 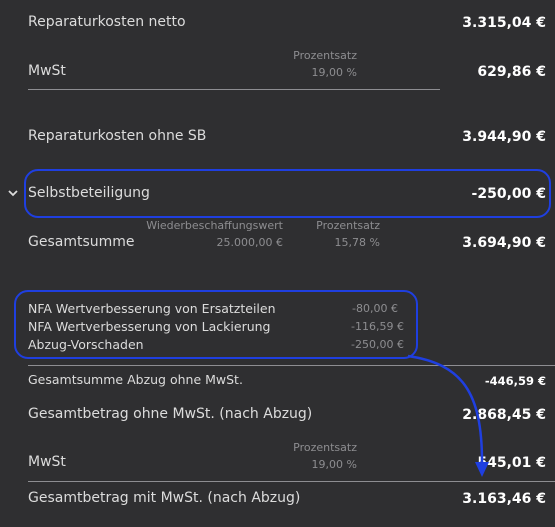 What do you see at coordinates (334, 464) in the screenshot?
I see `vat2-pct: 19,00 %` at bounding box center [334, 464].